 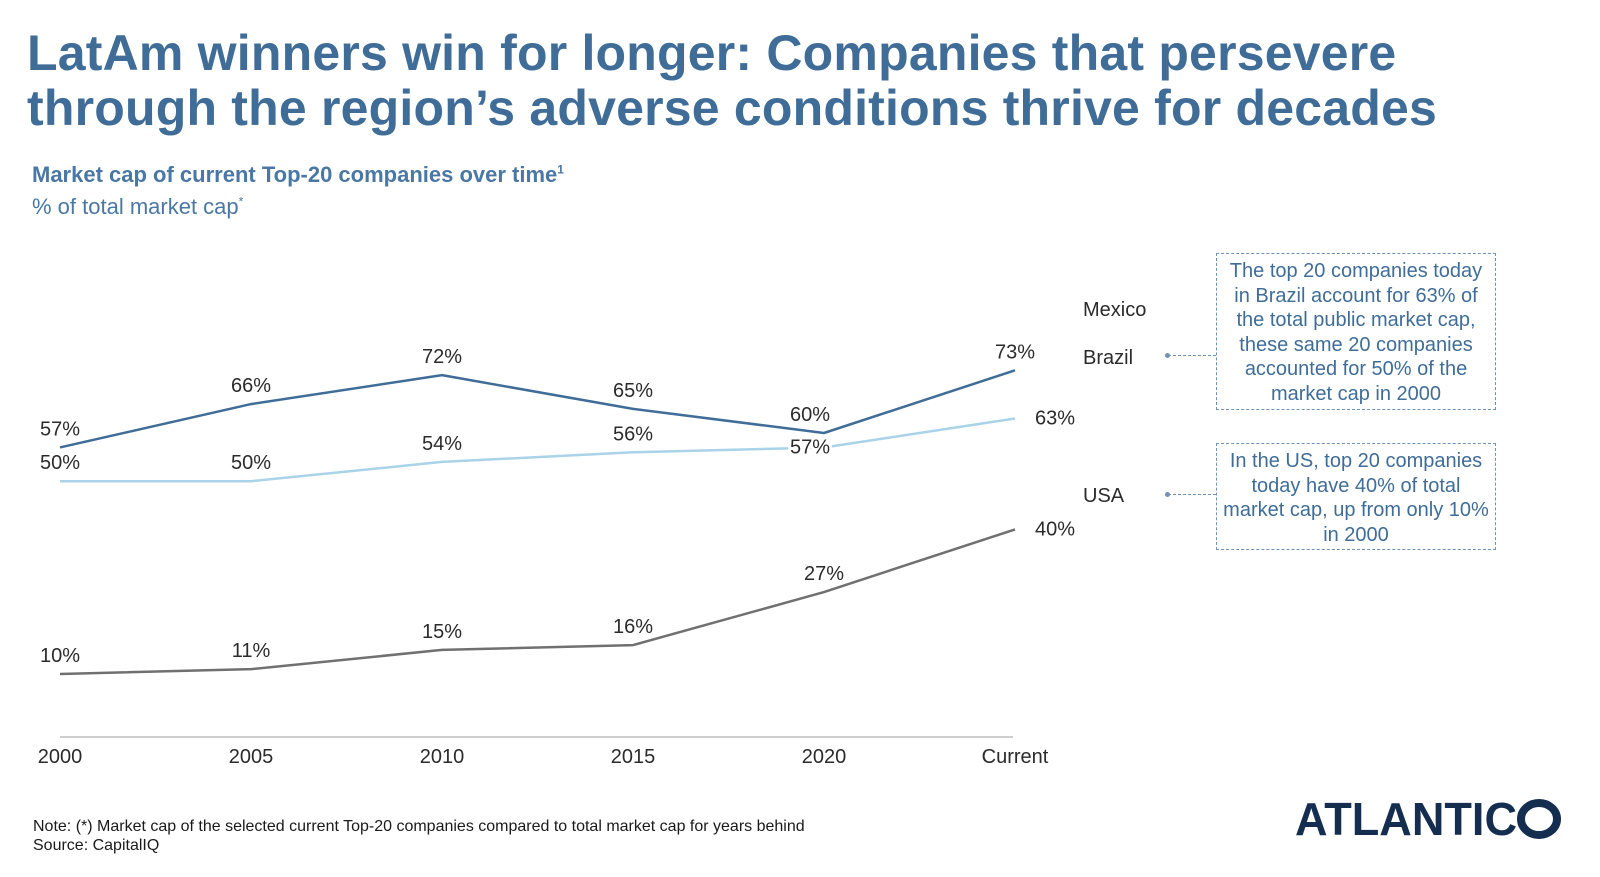 What do you see at coordinates (810, 415) in the screenshot?
I see `mexico-data-label: 60%` at bounding box center [810, 415].